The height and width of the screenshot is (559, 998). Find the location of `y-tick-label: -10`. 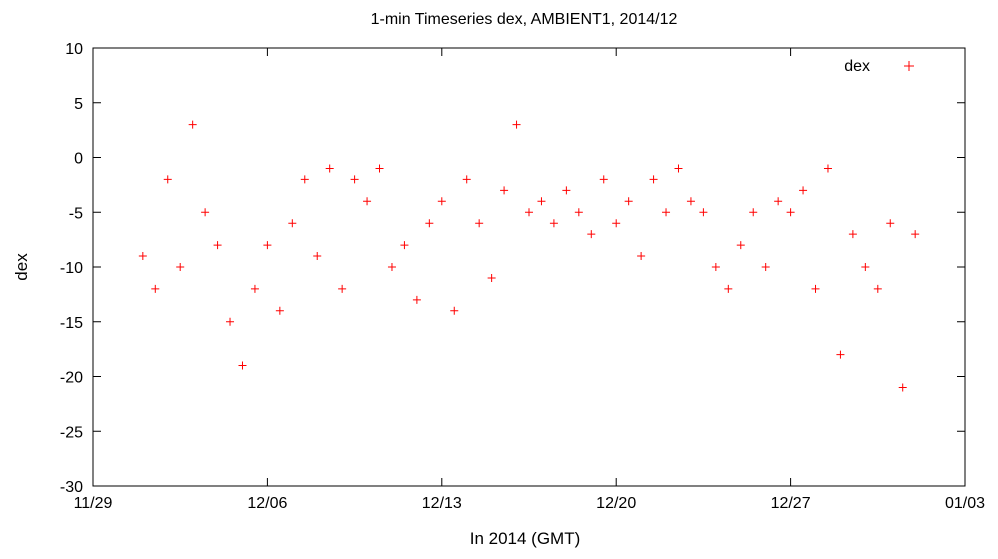

y-tick-label: -10 is located at coordinates (71, 268).